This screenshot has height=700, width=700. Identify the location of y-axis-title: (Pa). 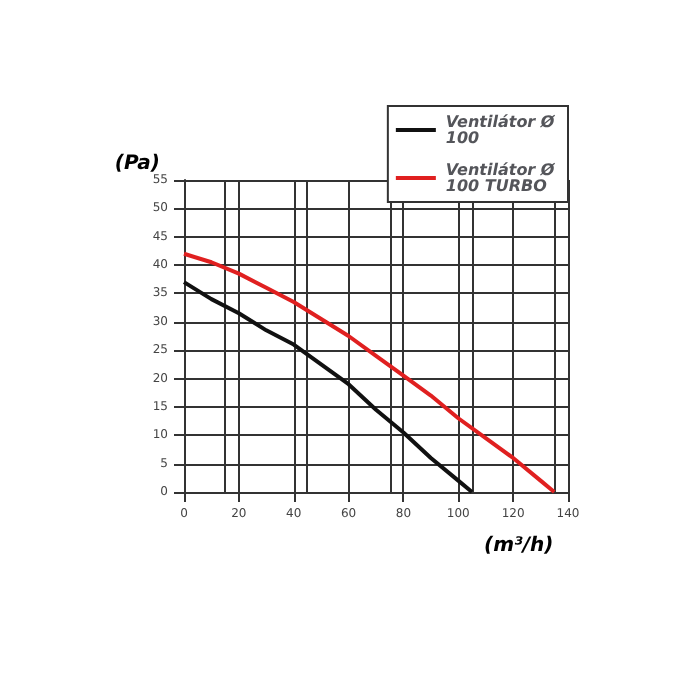
(137, 164).